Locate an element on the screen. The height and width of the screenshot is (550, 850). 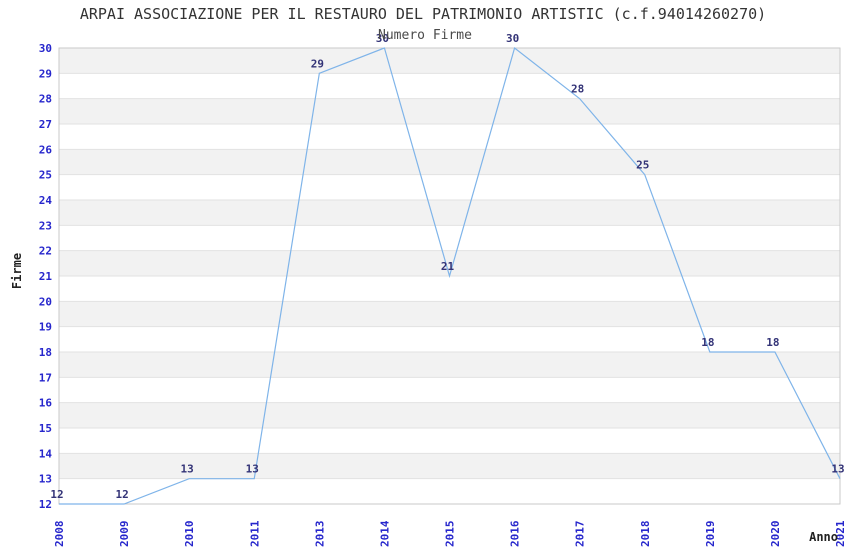
y-tick-label: 25 is located at coordinates (45, 175).